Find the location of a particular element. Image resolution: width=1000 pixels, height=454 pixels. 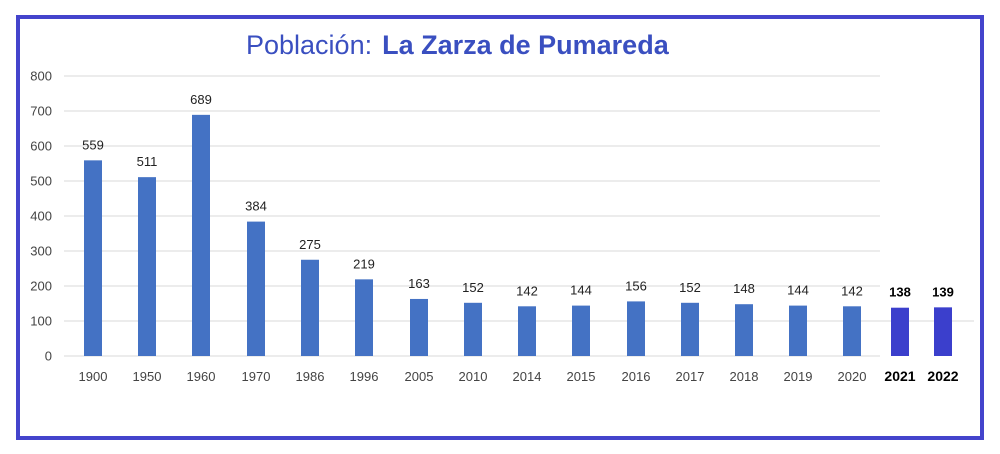

data-label-2022: 139 is located at coordinates (943, 291).